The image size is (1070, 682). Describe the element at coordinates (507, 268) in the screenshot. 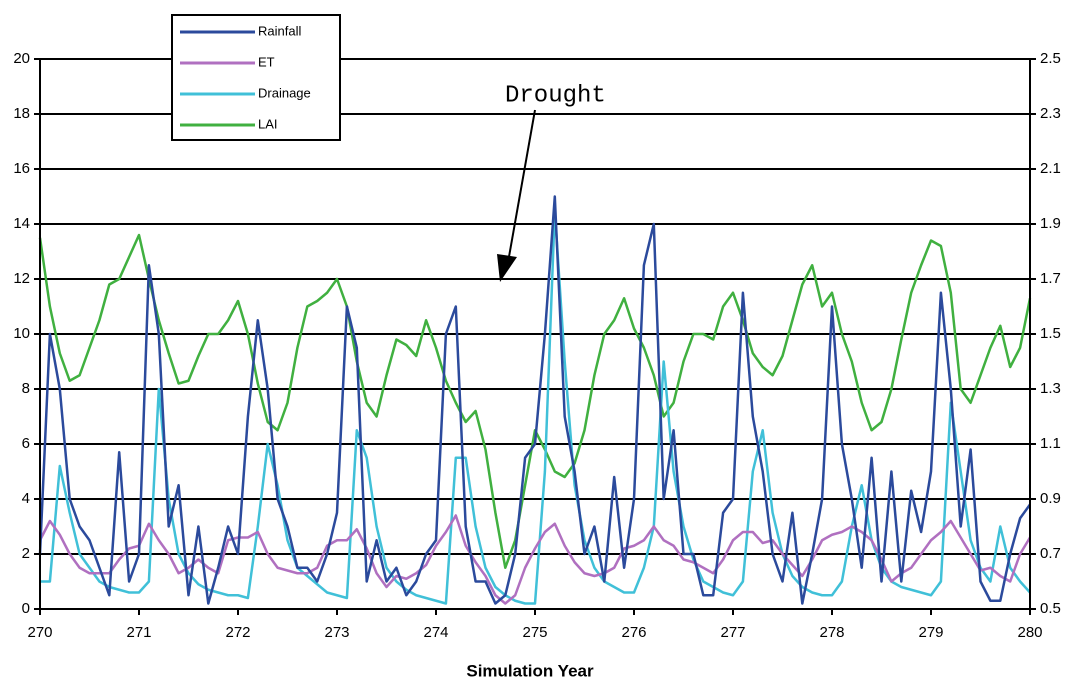

I see `arrow-head` at that location.